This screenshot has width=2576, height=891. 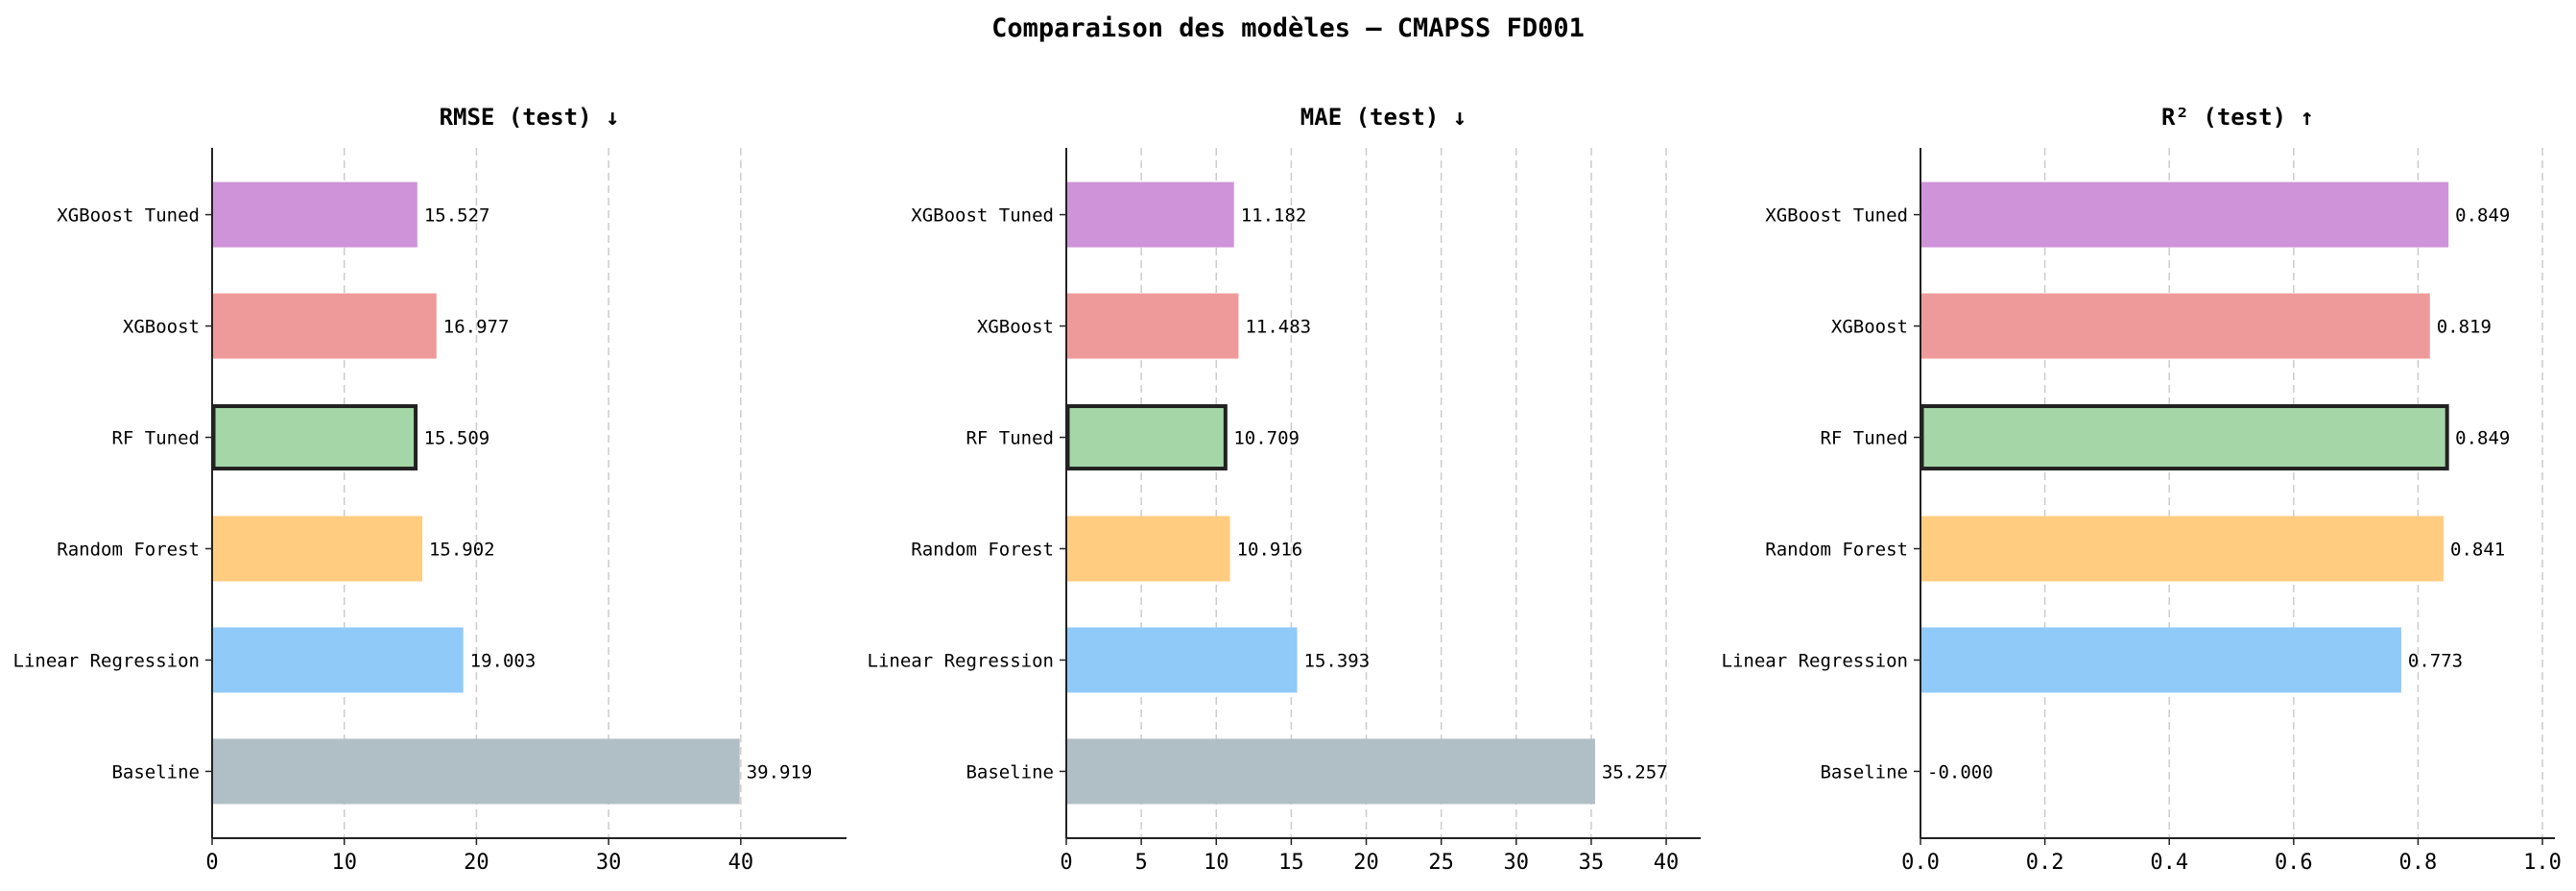 I want to click on x-tick-label: 0.8, so click(x=2418, y=863).